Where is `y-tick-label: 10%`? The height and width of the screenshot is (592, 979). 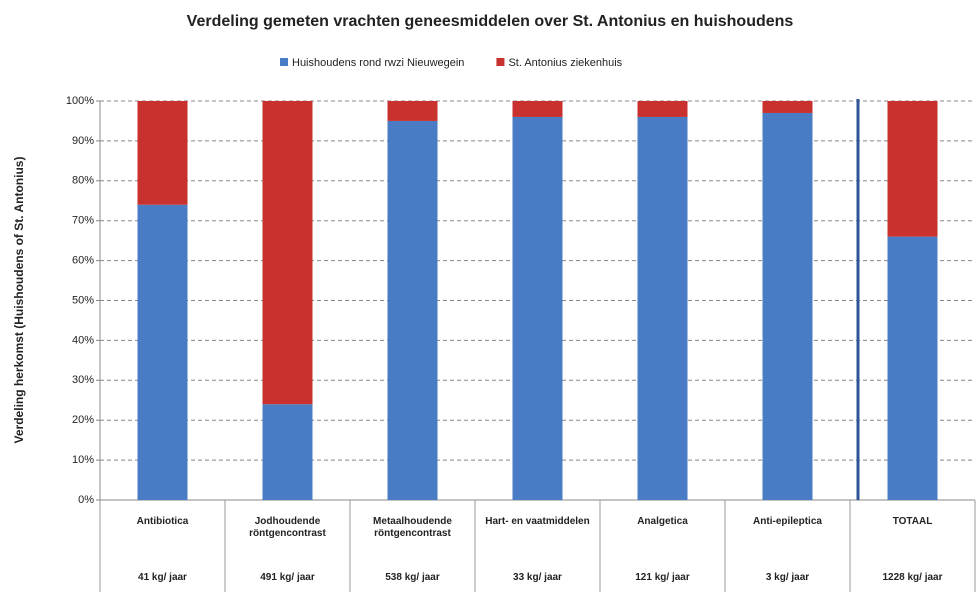
y-tick-label: 10% is located at coordinates (83, 460).